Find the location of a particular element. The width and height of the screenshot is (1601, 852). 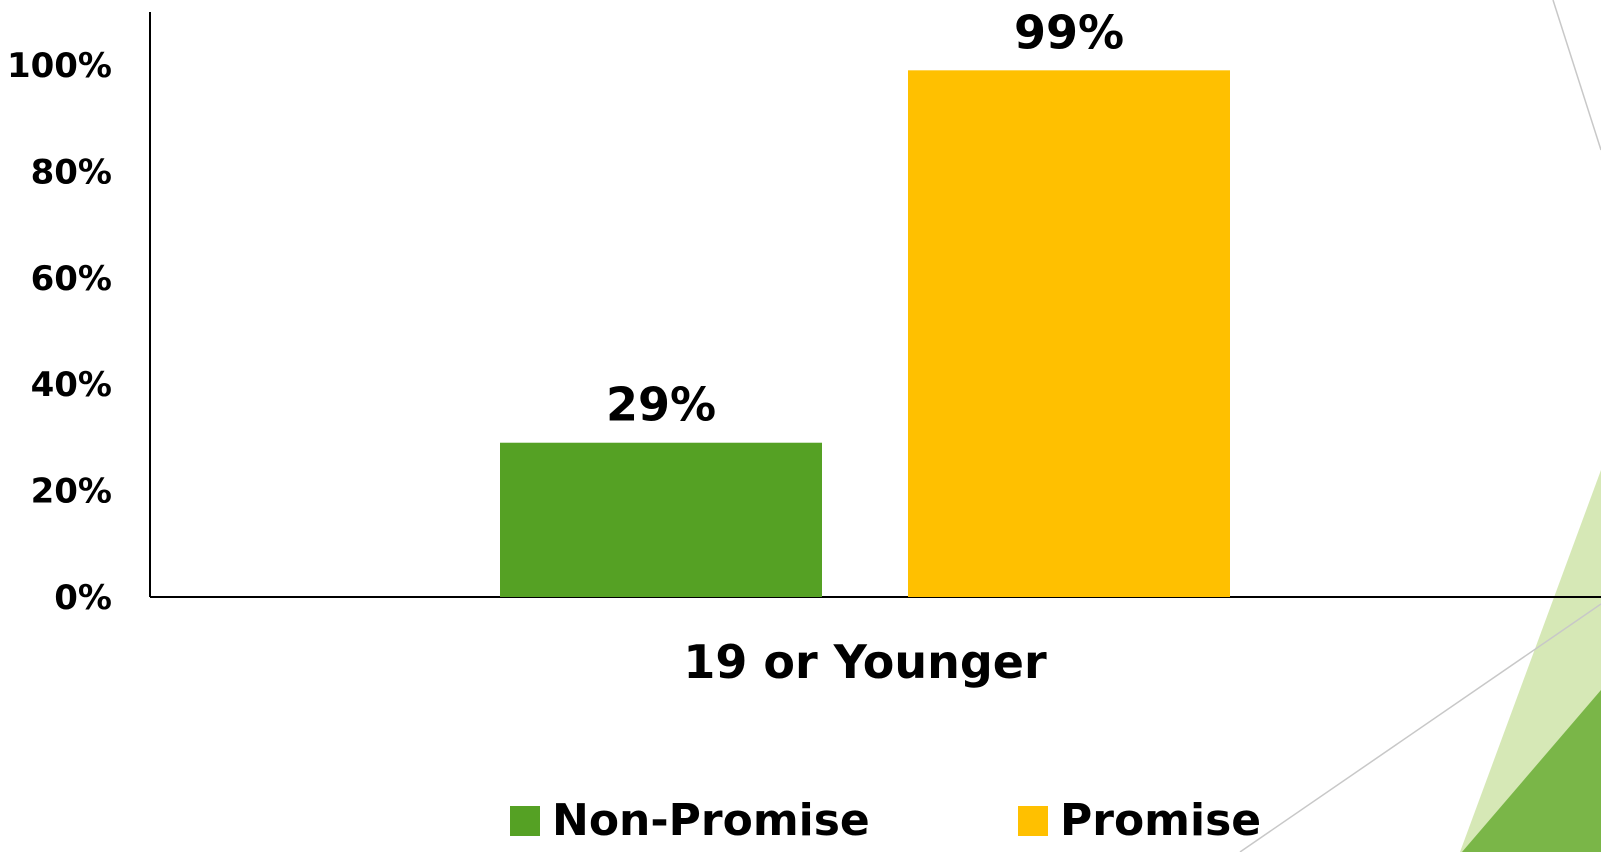

y-tick-label: 40% is located at coordinates (71, 385).